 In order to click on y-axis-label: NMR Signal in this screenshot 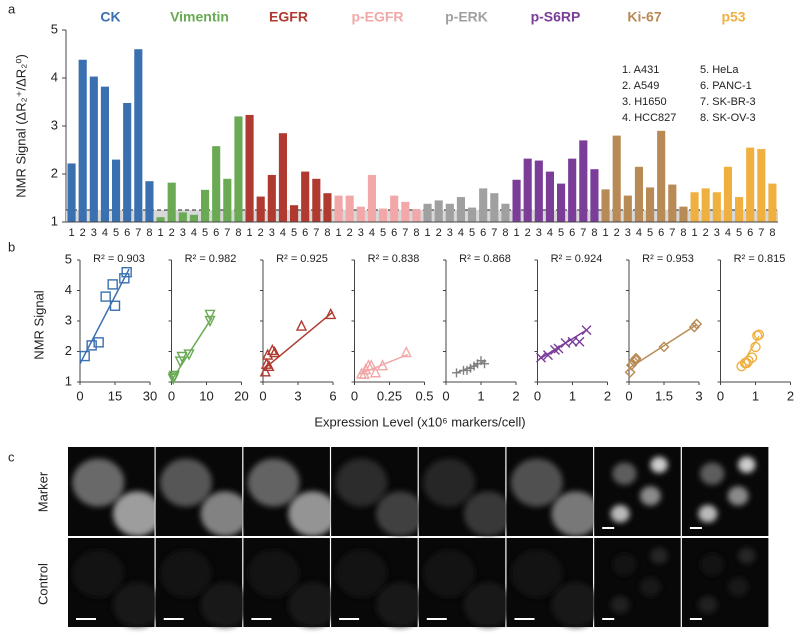, I will do `click(38, 324)`.